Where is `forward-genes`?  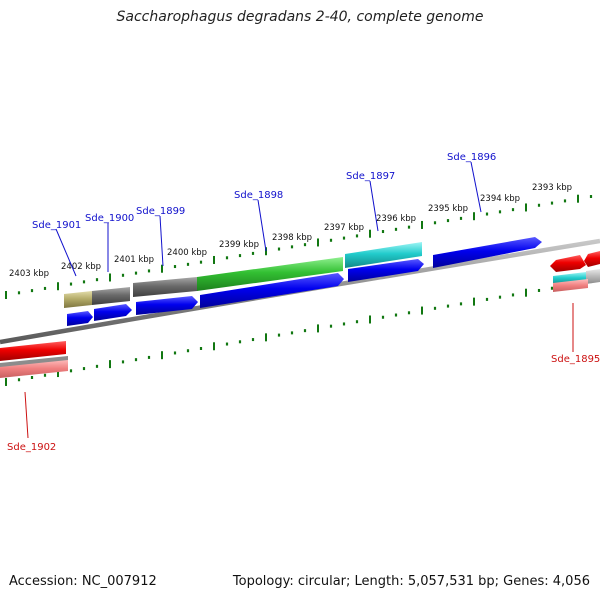 forward-genes is located at coordinates (304, 281).